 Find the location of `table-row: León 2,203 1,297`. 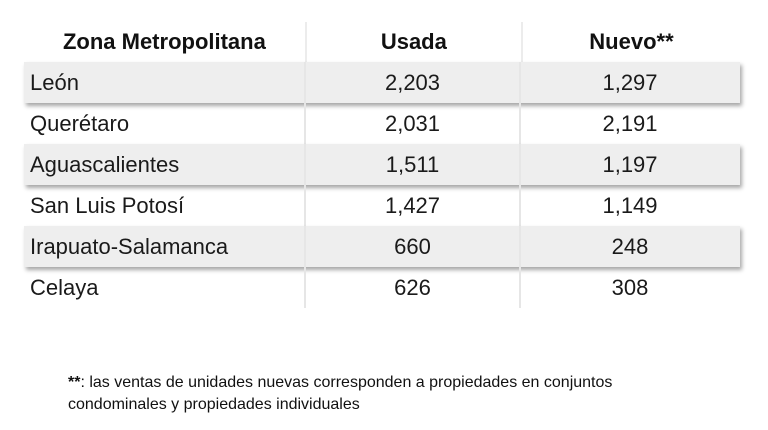

table-row: León 2,203 1,297 is located at coordinates (382, 82).